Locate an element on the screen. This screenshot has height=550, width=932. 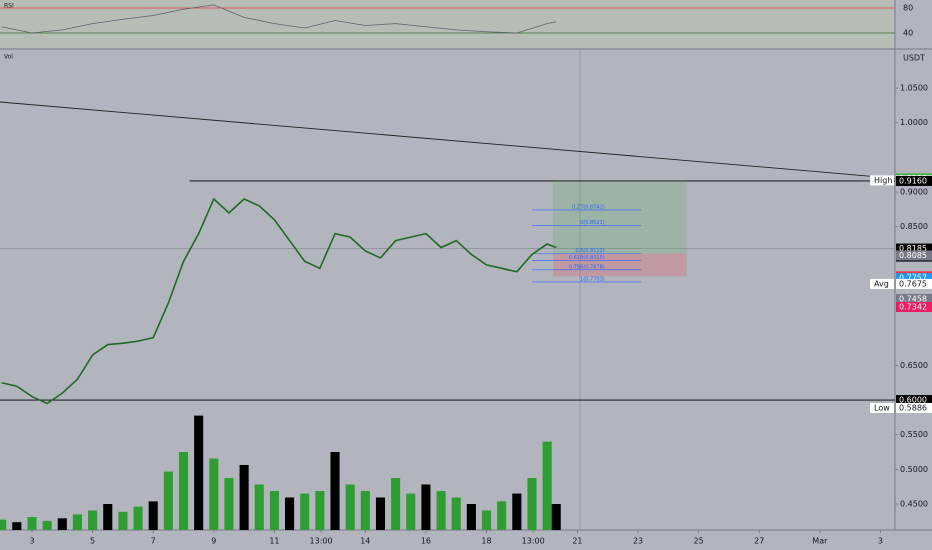
badge-label: 0.7757 is located at coordinates (913, 278).